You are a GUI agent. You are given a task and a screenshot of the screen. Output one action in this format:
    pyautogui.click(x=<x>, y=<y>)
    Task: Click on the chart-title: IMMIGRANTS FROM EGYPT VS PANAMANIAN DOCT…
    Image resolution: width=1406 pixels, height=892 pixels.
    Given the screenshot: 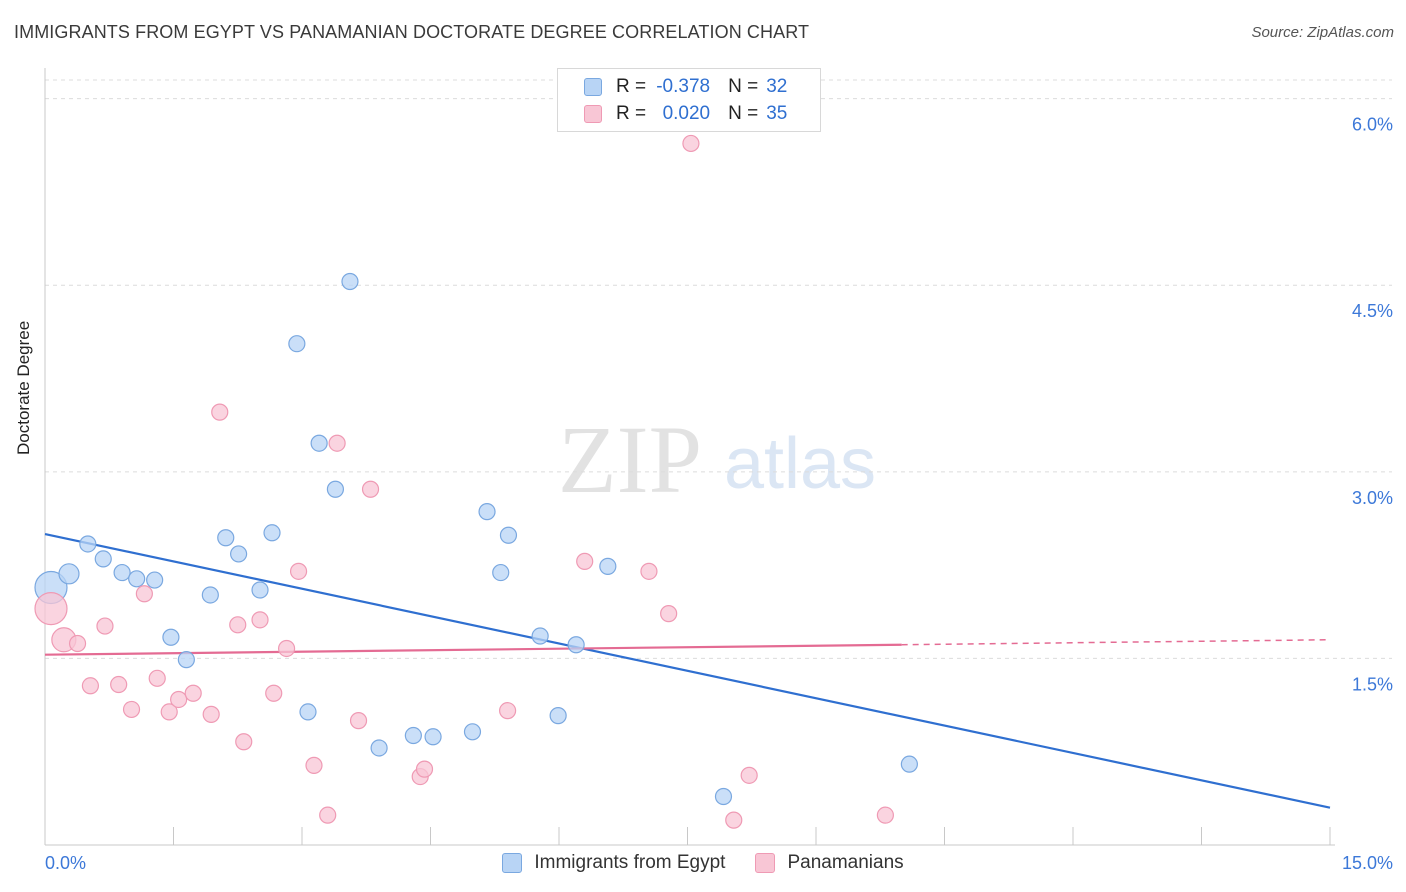 What is the action you would take?
    pyautogui.click(x=412, y=32)
    